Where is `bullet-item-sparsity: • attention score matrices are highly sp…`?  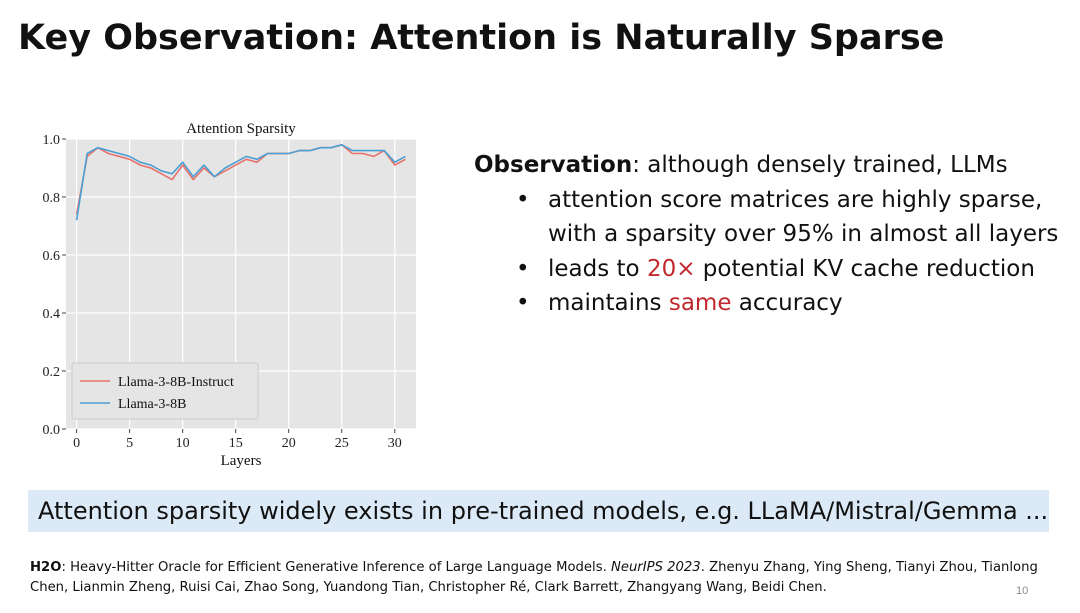 bullet-item-sparsity: • attention score matrices are highly sp… is located at coordinates (769, 217).